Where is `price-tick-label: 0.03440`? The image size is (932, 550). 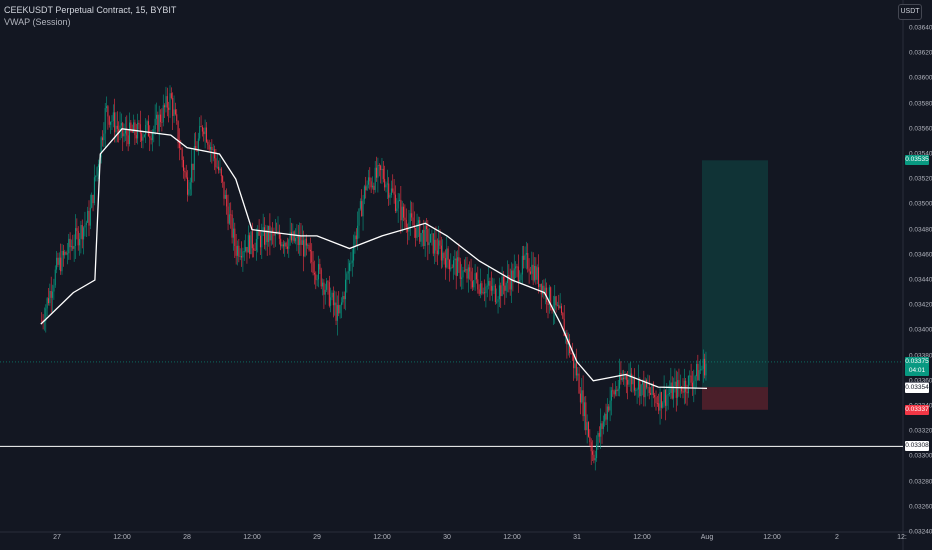
price-tick-label: 0.03440 is located at coordinates (920, 280).